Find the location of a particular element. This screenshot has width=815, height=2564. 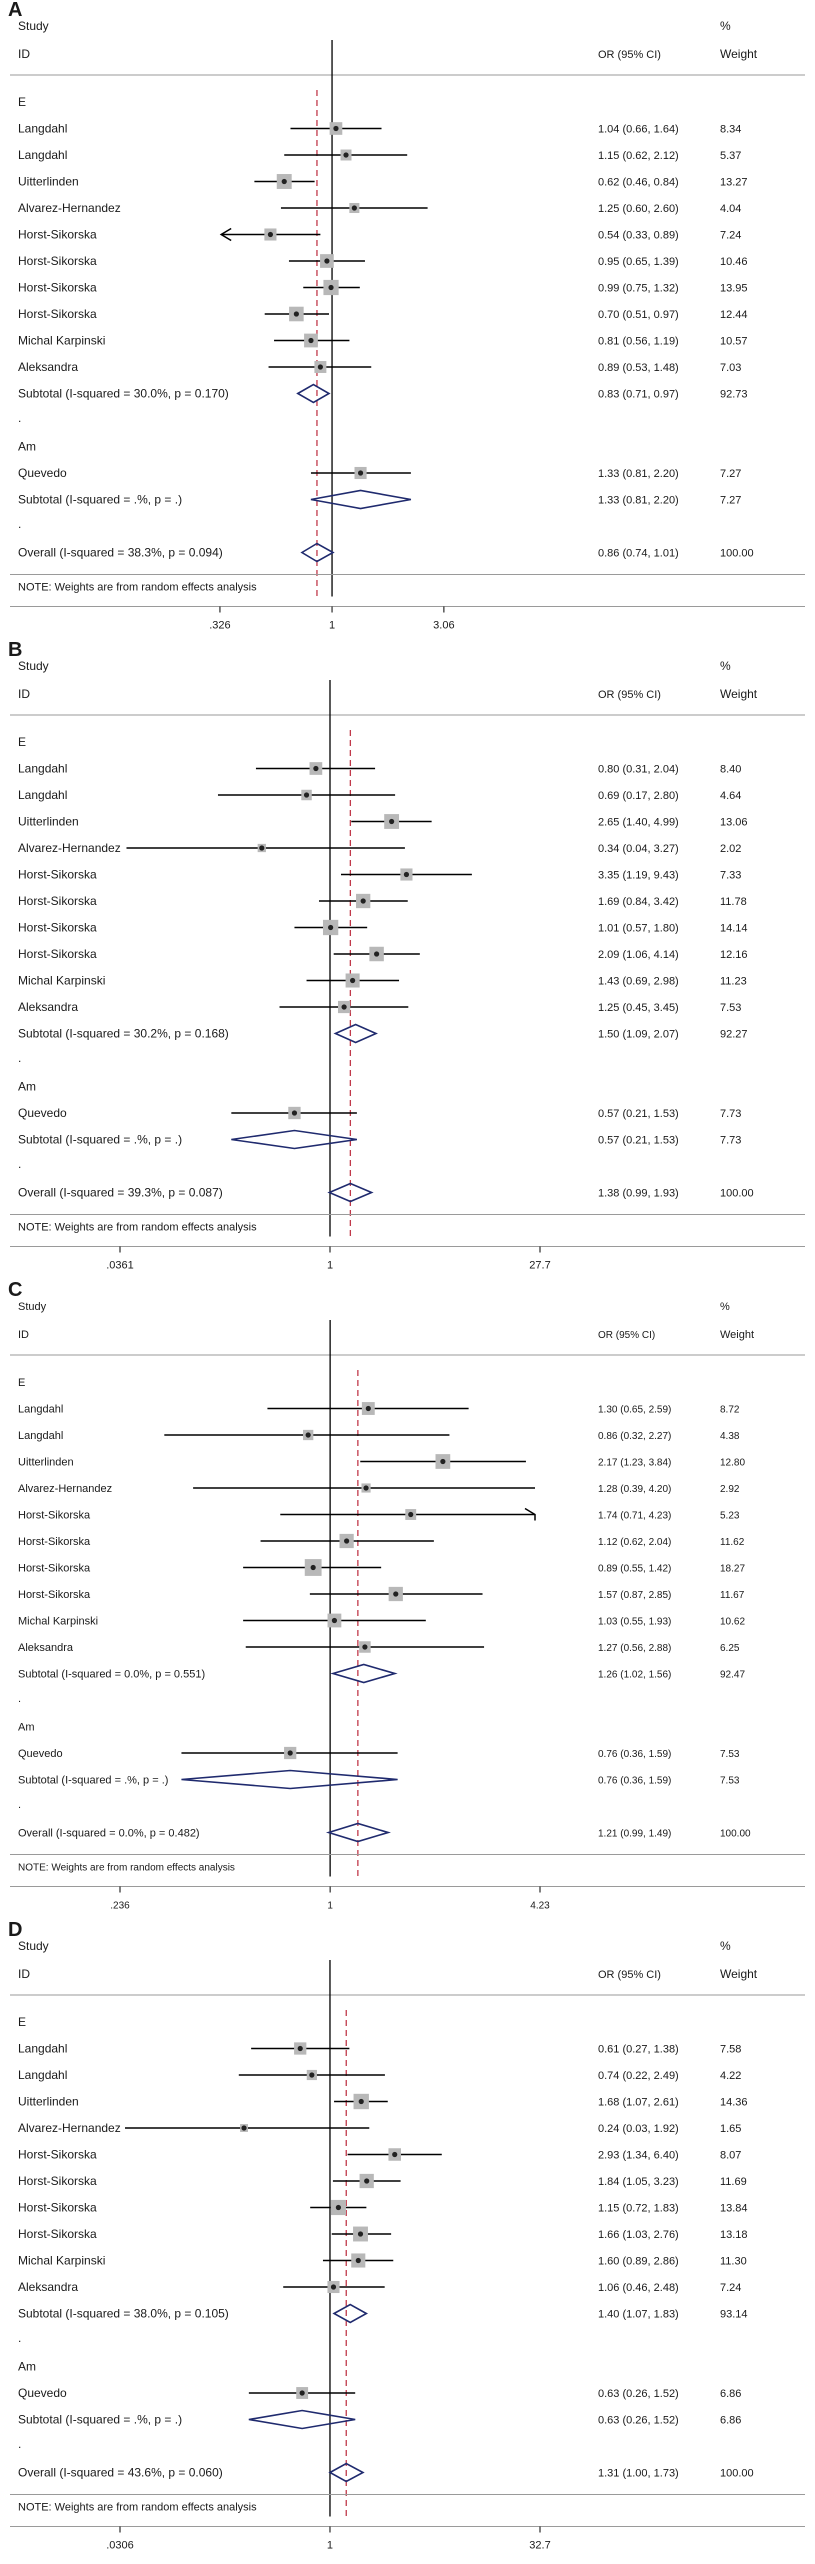

study-label: Aleksandra is located at coordinates (48, 367).